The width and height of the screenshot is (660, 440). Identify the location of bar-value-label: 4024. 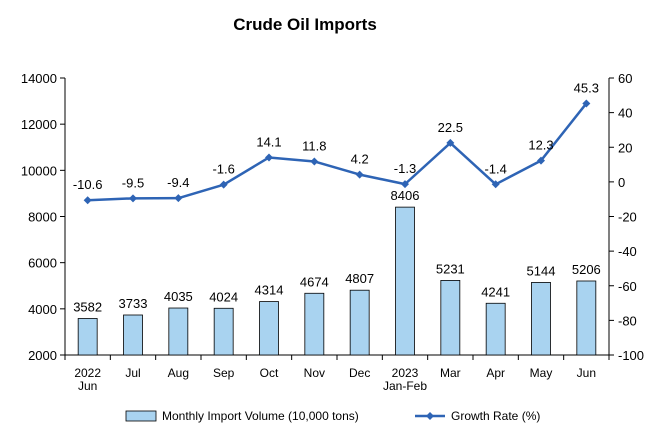
(223, 296).